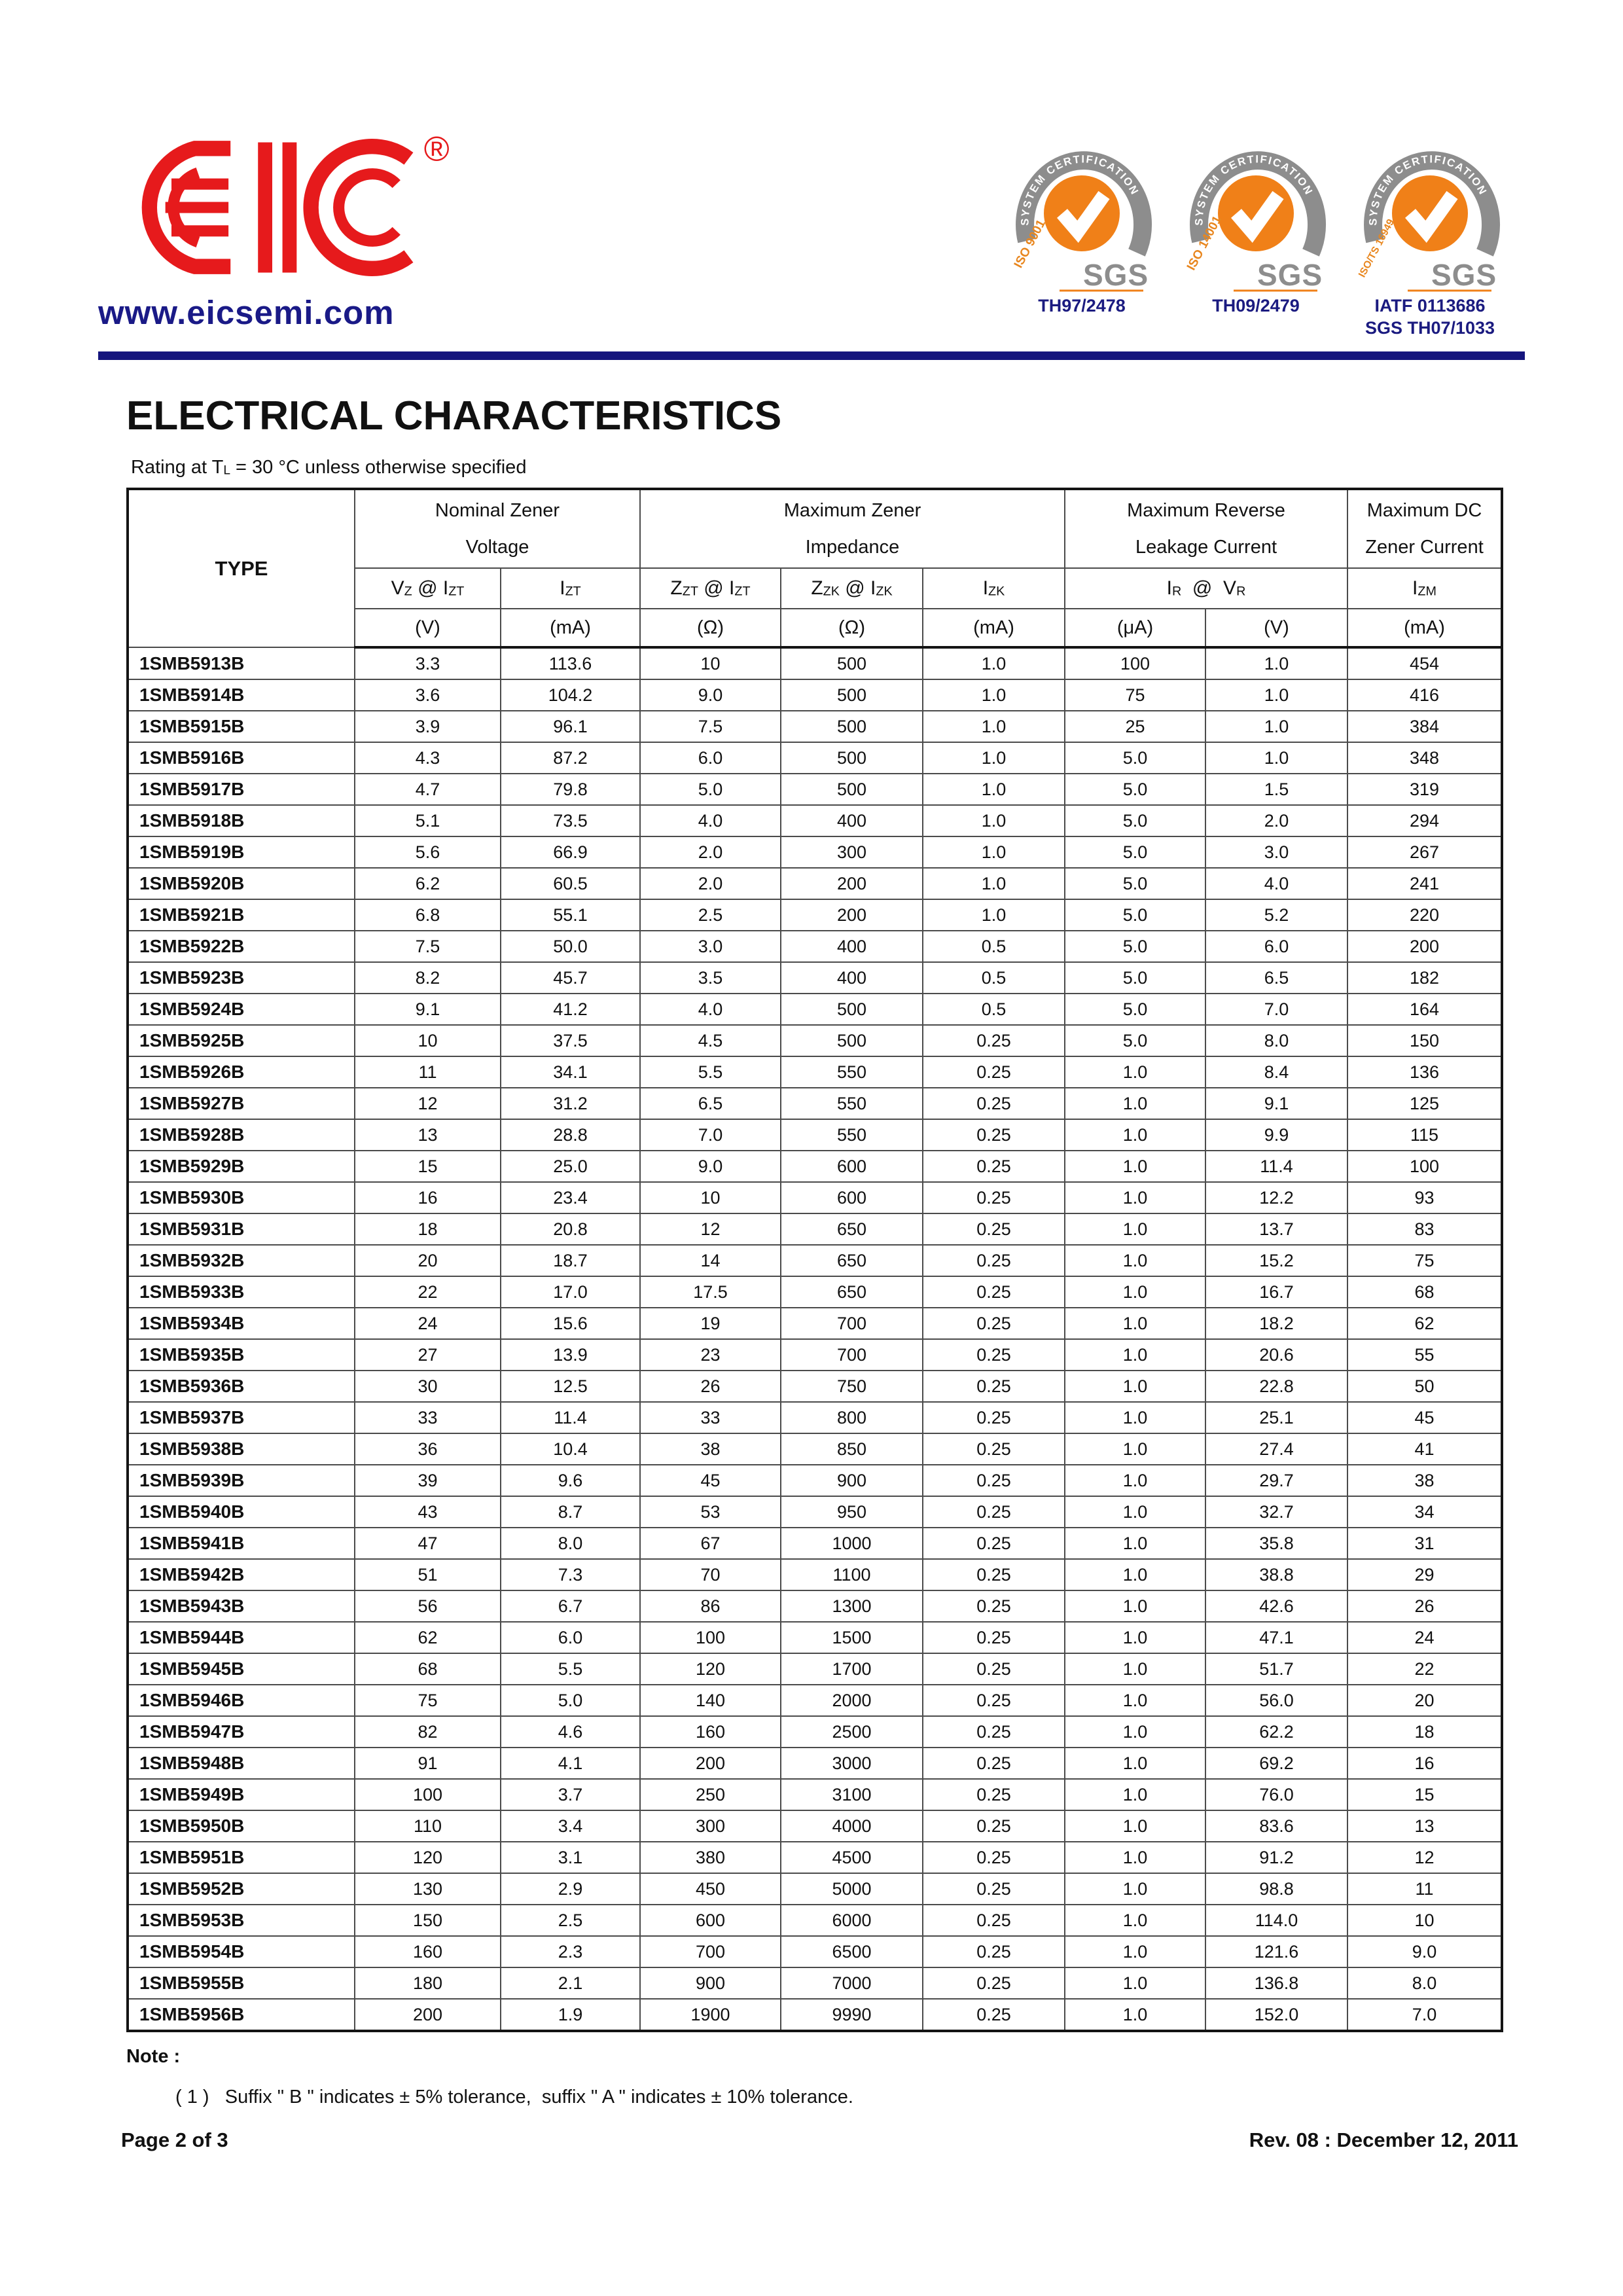  I want to click on value-cell: 24, so click(1425, 1637).